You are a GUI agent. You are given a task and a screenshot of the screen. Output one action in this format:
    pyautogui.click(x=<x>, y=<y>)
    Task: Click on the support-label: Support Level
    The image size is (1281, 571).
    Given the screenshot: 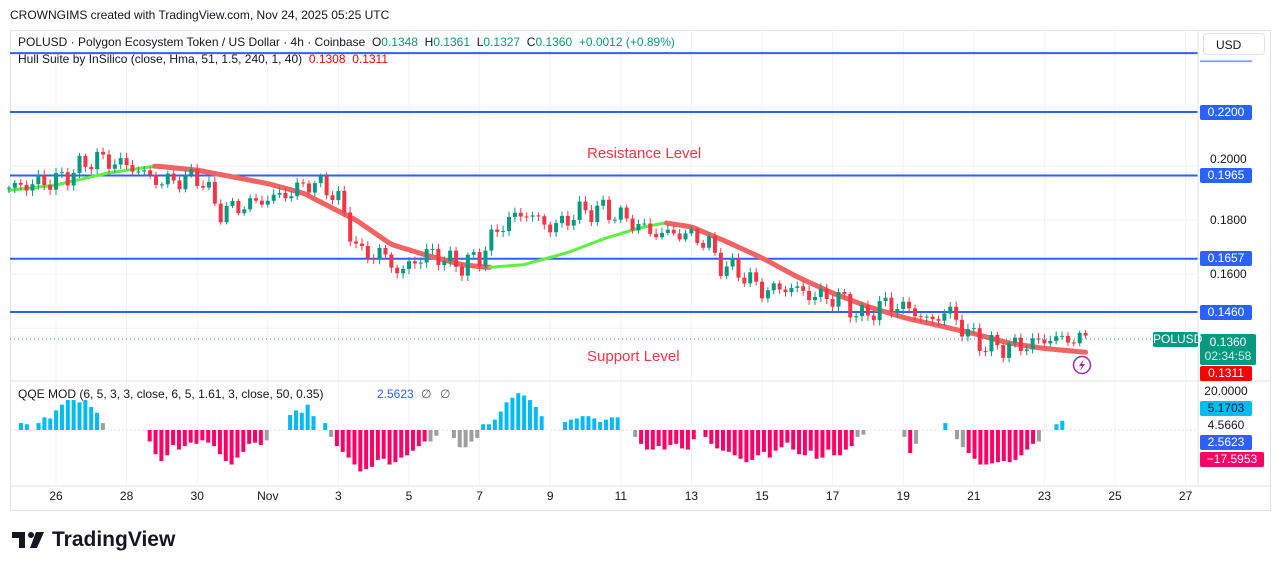 What is the action you would take?
    pyautogui.click(x=633, y=356)
    